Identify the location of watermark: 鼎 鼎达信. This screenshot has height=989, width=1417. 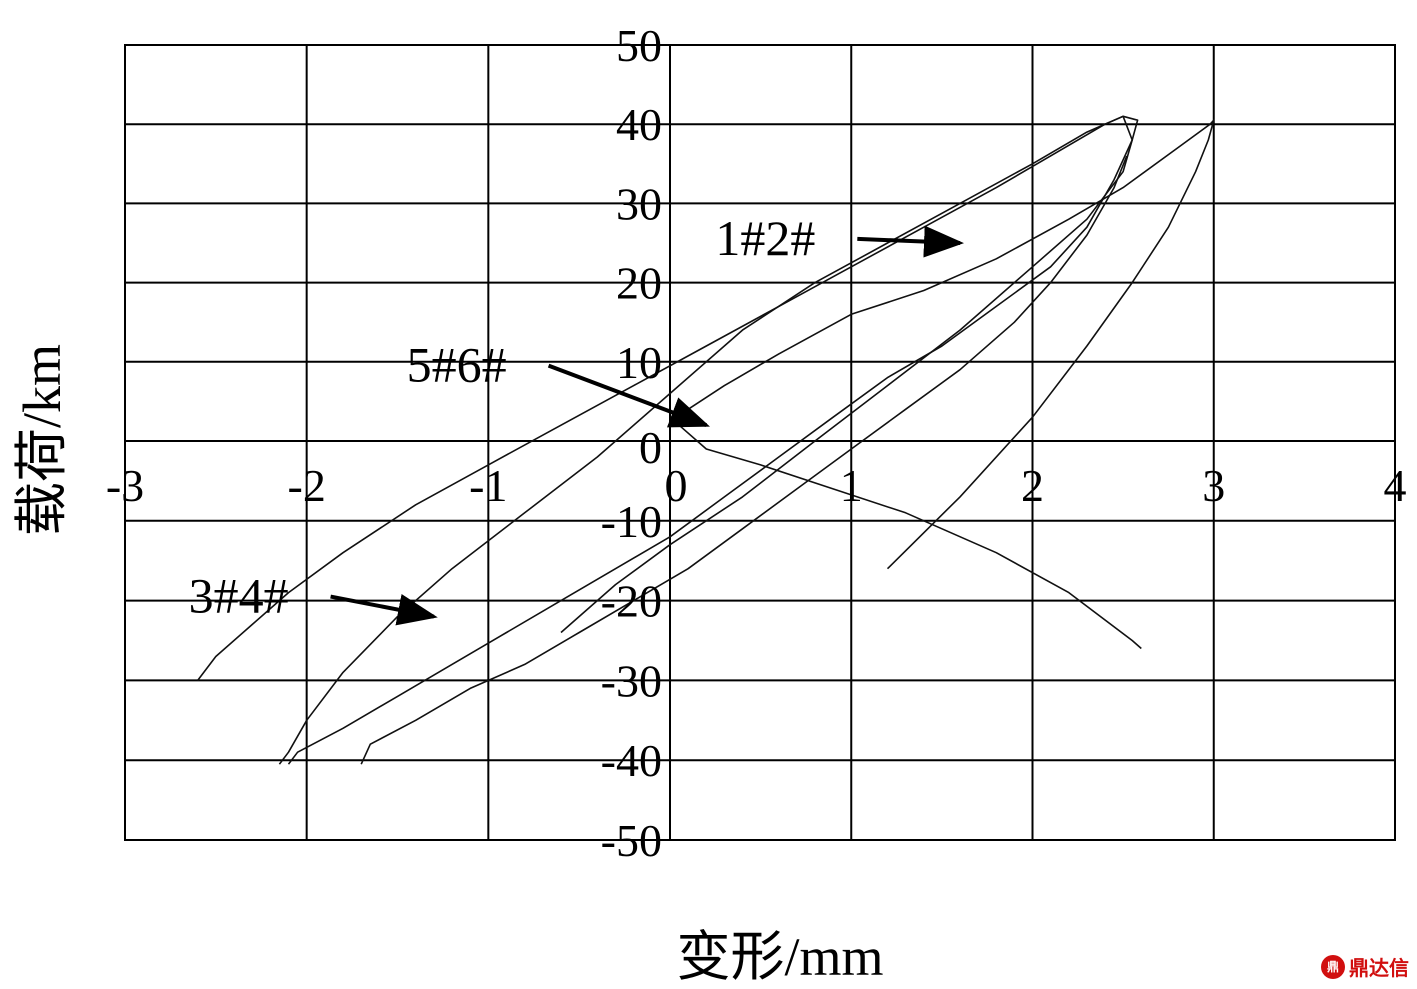
(1365, 966).